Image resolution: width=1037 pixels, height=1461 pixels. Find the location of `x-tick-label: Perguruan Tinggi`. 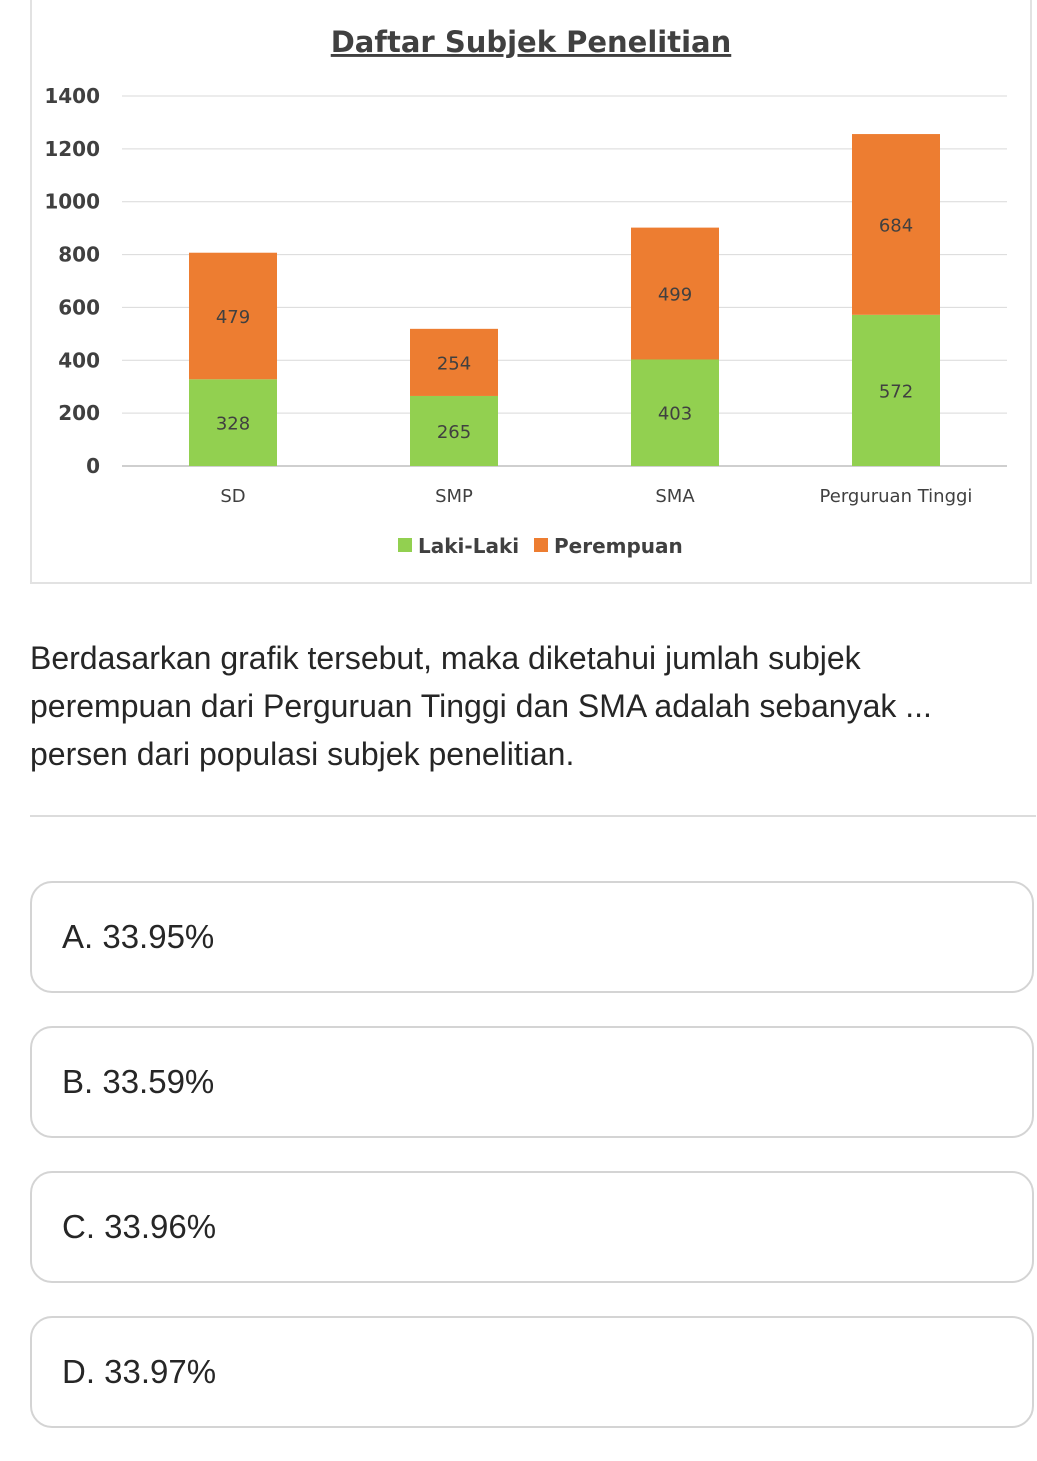

x-tick-label: Perguruan Tinggi is located at coordinates (896, 496).